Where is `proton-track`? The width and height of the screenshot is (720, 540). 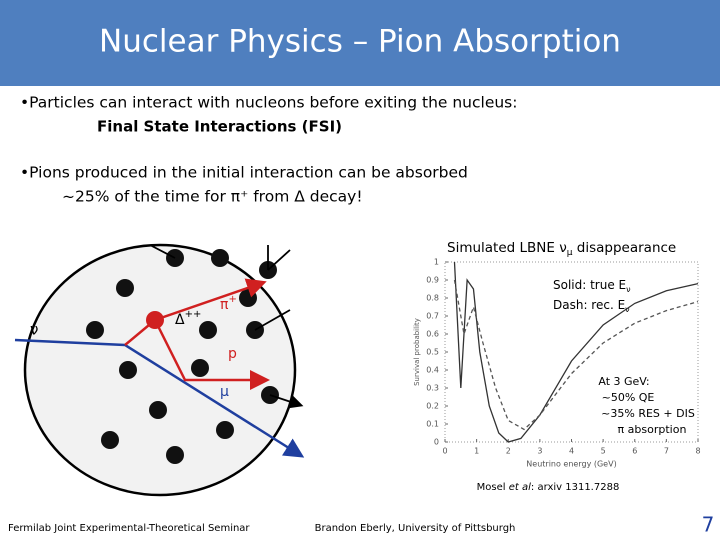
proton-track is located at coordinates (211, 354).